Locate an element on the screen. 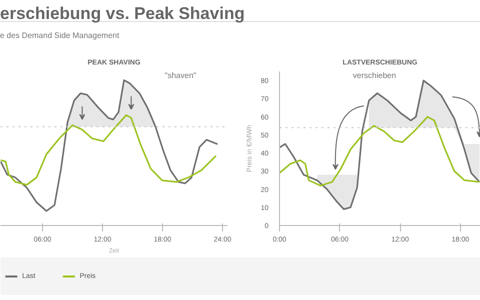  text: "shaven" is located at coordinates (180, 75).